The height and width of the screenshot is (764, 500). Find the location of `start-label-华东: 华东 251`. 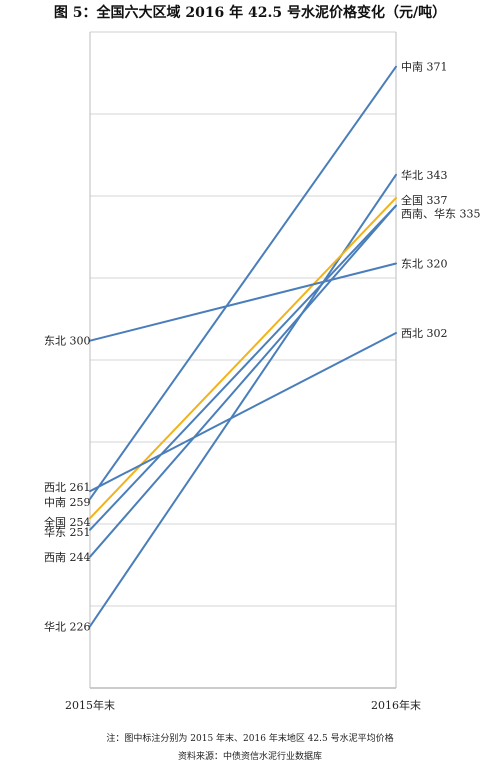

start-label-华东: 华东 251 is located at coordinates (67, 532).